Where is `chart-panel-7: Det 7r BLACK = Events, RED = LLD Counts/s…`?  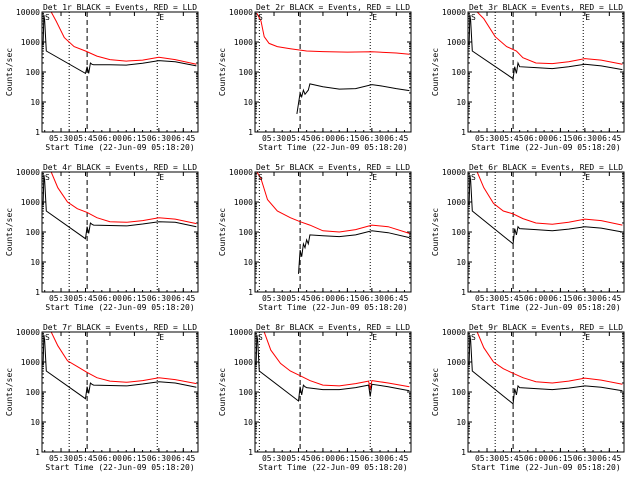 chart-panel-7: Det 7r BLACK = Events, RED = LLD Counts/s… is located at coordinates (102, 397).